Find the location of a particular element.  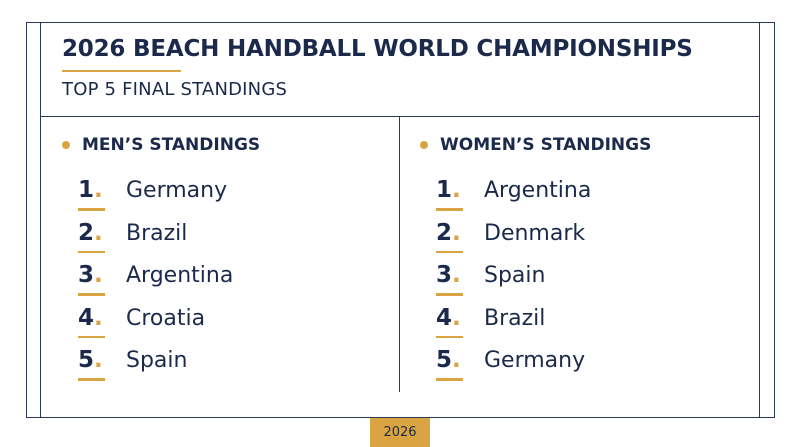

list-item: 1. Argentina is located at coordinates (585, 195).